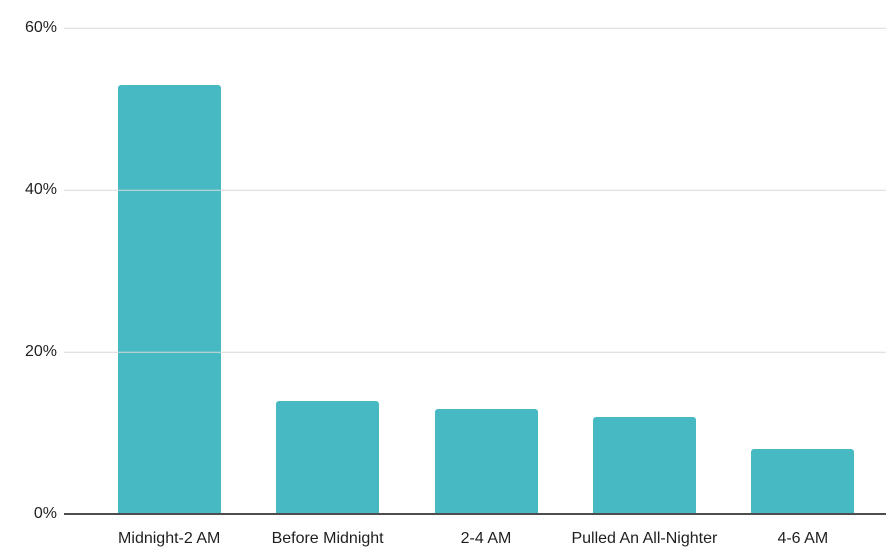 Image resolution: width=886 pixels, height=559 pixels. I want to click on bar-pulled-an-all-nighter, so click(644, 465).